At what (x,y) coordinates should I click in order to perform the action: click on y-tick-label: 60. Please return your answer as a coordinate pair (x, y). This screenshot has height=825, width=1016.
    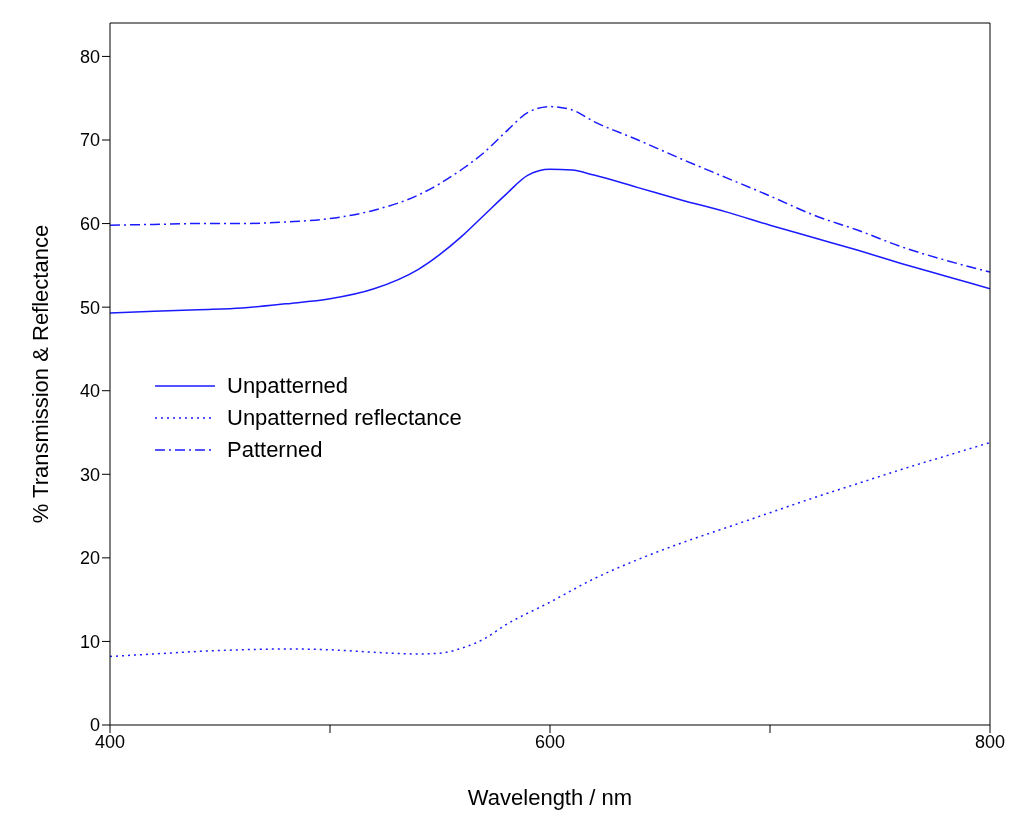
    Looking at the image, I should click on (89, 223).